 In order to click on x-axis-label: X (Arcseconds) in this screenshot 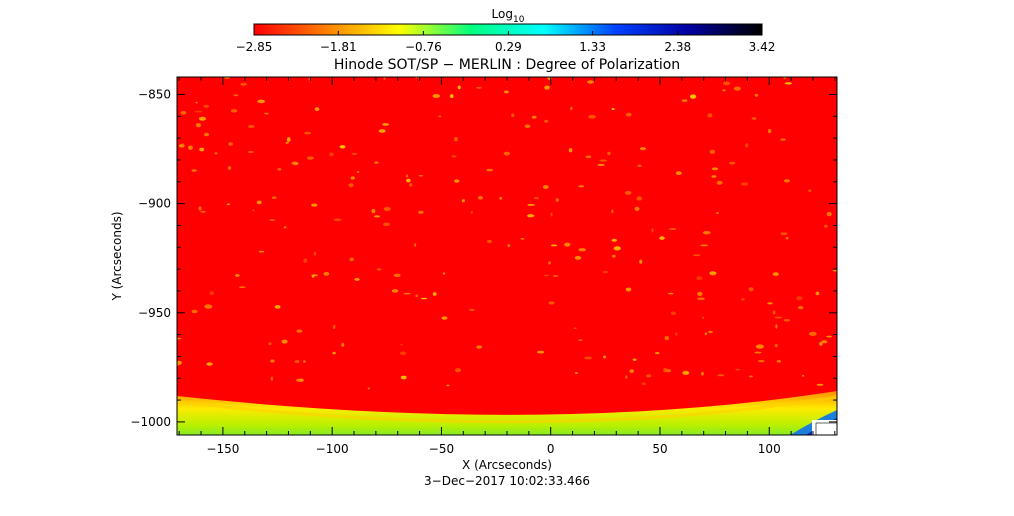, I will do `click(507, 465)`.